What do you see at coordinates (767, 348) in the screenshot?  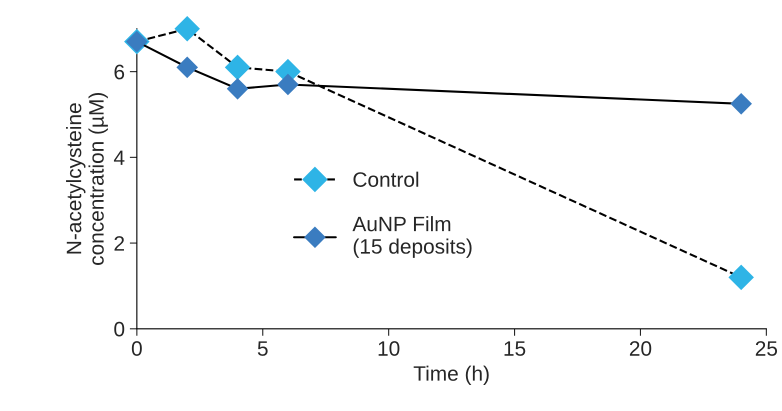 I see `x-tick-label: 25` at bounding box center [767, 348].